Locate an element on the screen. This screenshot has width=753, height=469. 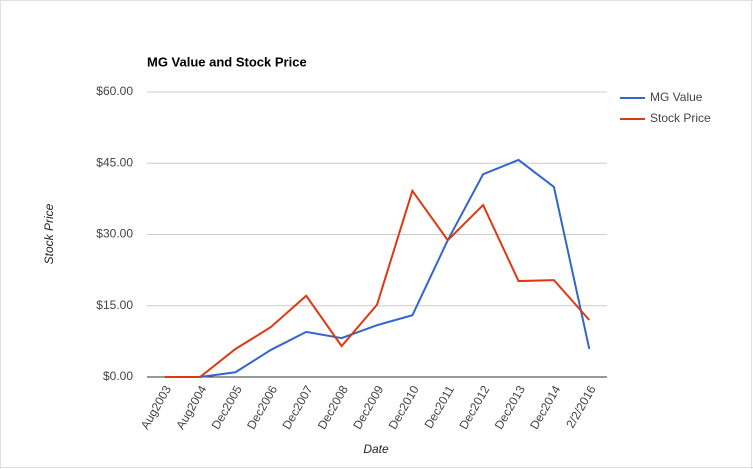
x-tick-label: Dec2011 is located at coordinates (439, 407).